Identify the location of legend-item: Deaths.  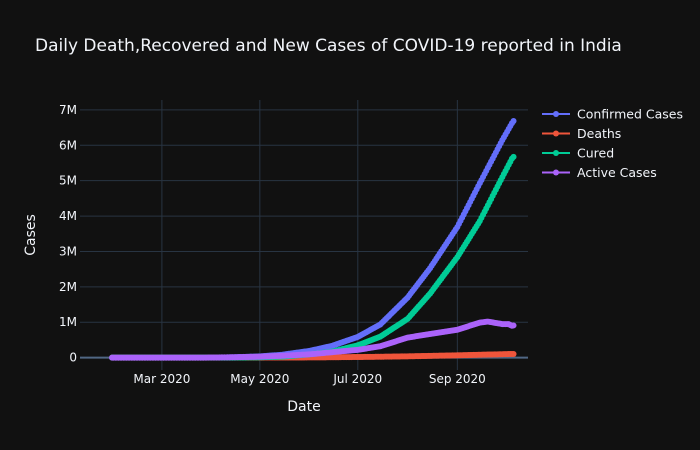
(581, 133).